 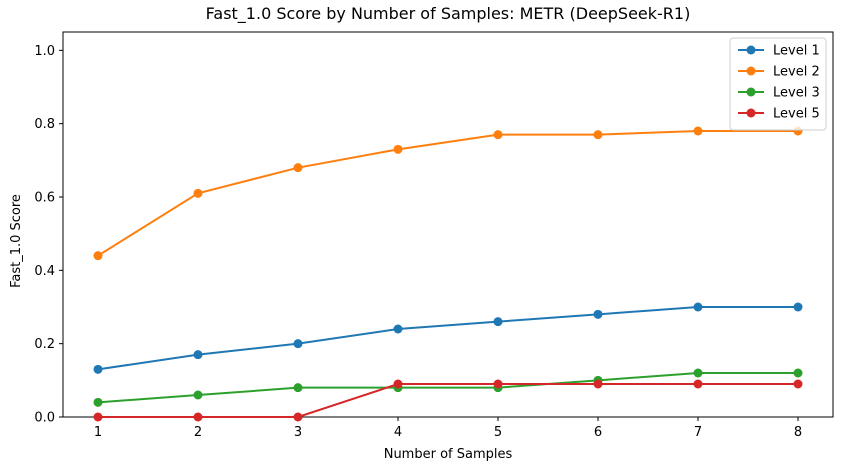 What do you see at coordinates (198, 432) in the screenshot?
I see `x-tick-label: 2` at bounding box center [198, 432].